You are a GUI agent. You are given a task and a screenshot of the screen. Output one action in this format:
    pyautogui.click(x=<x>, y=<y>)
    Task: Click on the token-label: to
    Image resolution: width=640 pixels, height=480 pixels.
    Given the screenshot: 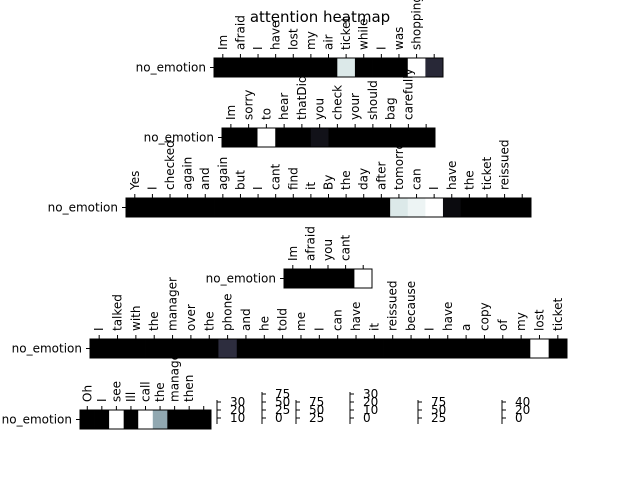 What is the action you would take?
    pyautogui.click(x=266, y=114)
    